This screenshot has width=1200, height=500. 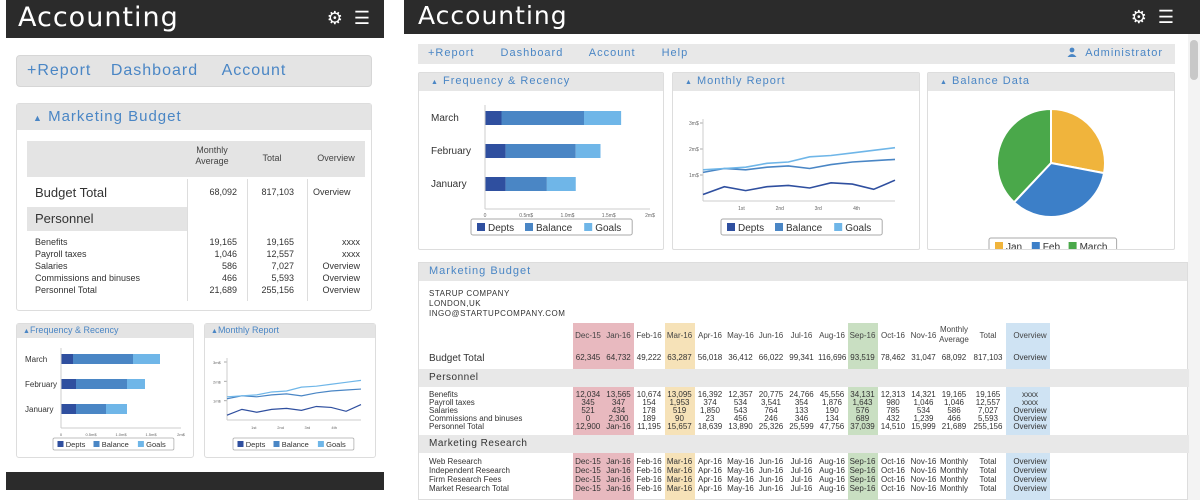 I want to click on cell: 764, so click(x=771, y=410).